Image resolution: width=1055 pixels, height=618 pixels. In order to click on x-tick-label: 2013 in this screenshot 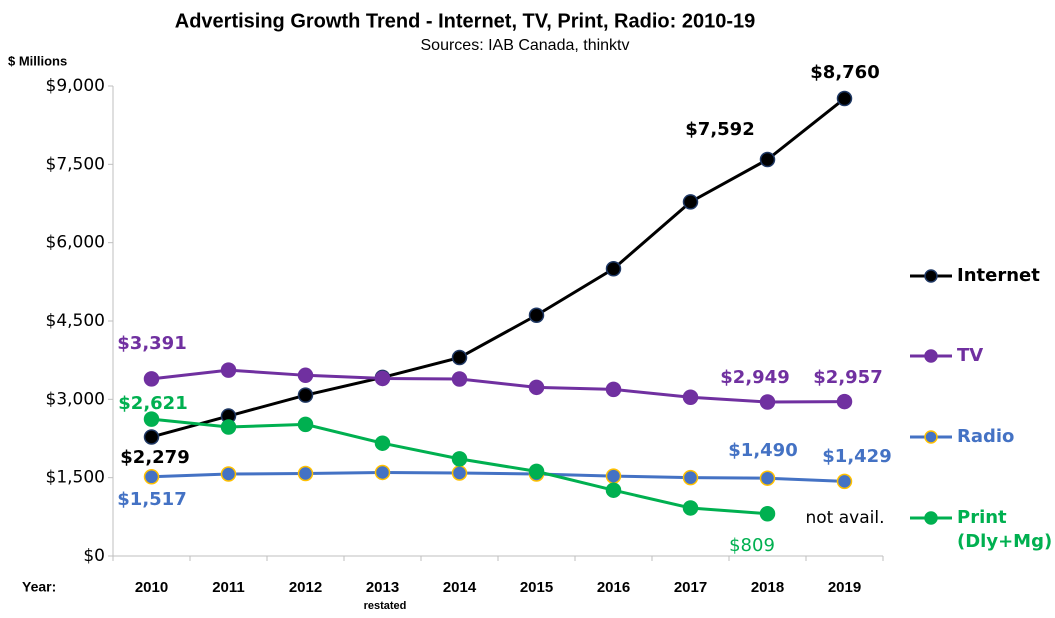, I will do `click(382, 587)`.